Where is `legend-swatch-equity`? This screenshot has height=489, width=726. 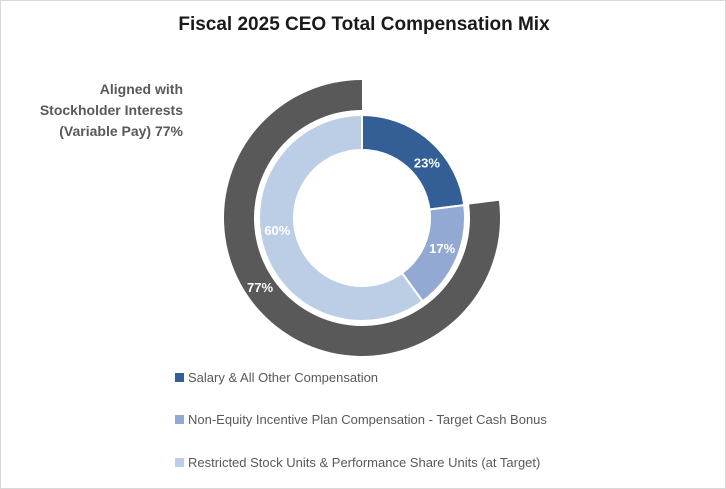 legend-swatch-equity is located at coordinates (179, 462).